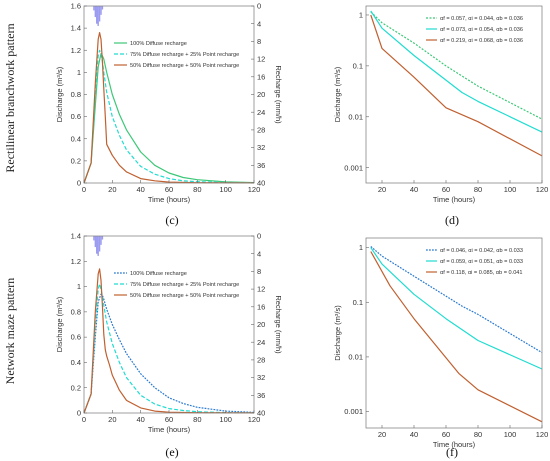 The image size is (550, 461). I want to click on panel-label-f: (f), so click(452, 452).